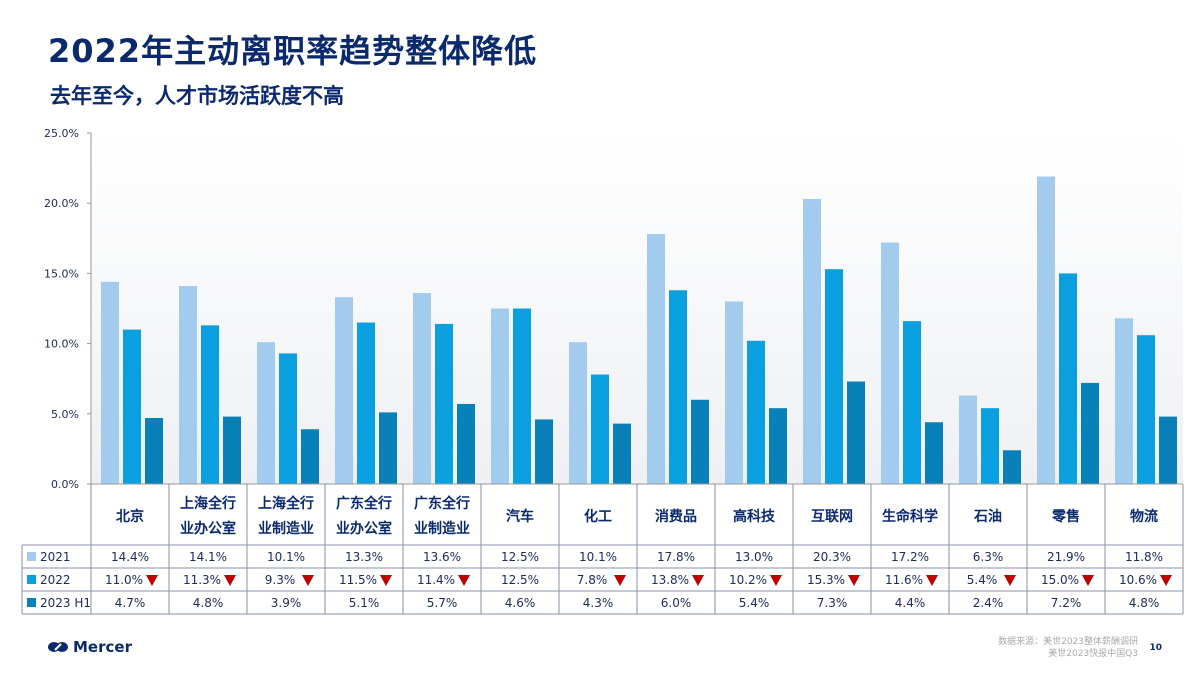  I want to click on category-label: 消费品, so click(676, 516).